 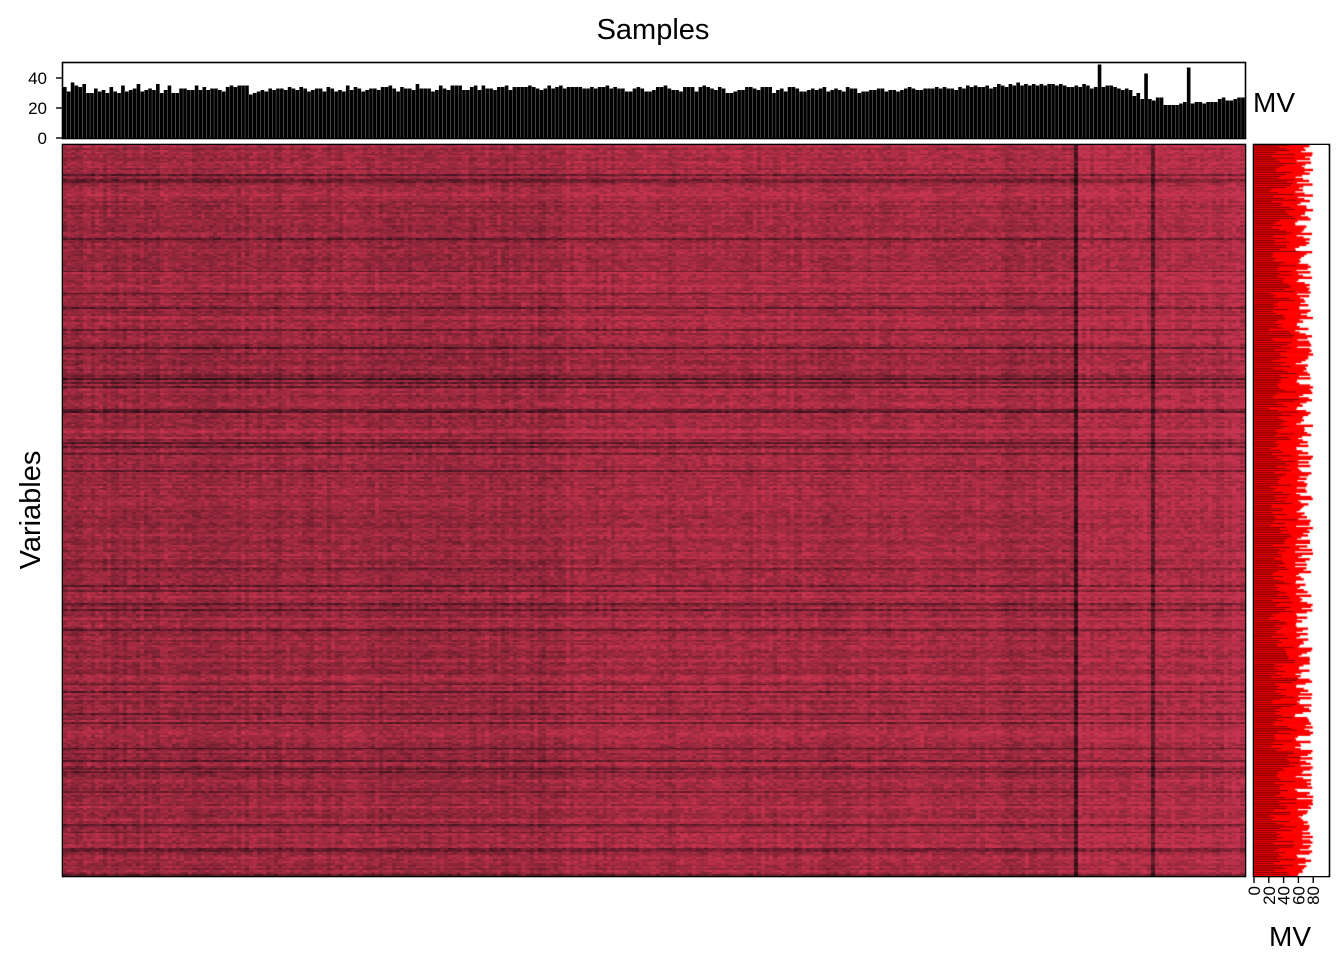 What do you see at coordinates (661, 104) in the screenshot?
I see `top-marginal-panel: 0 20 40 MV` at bounding box center [661, 104].